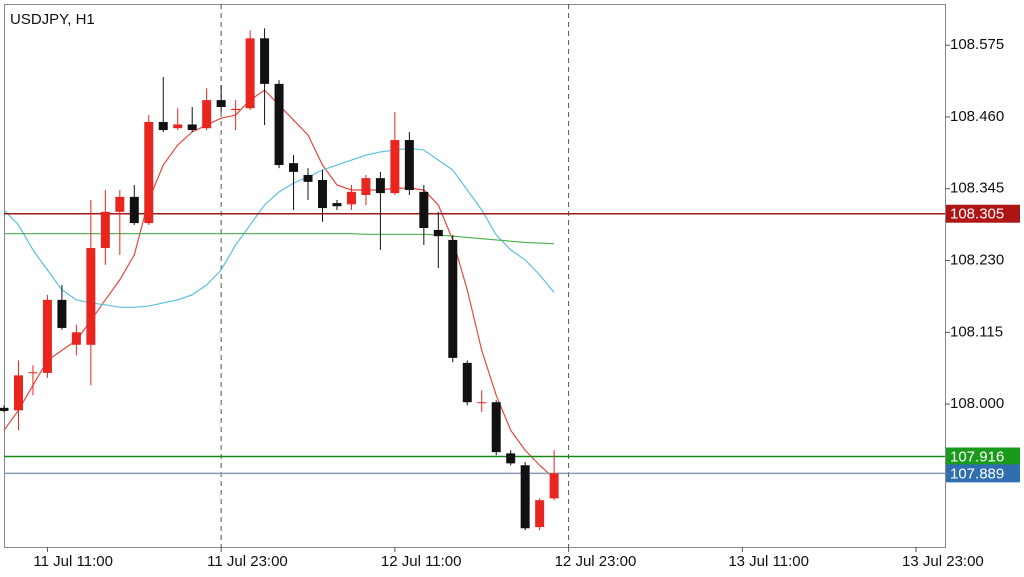 Image resolution: width=1024 pixels, height=577 pixels. I want to click on y-tick-label: 108.115, so click(976, 331).